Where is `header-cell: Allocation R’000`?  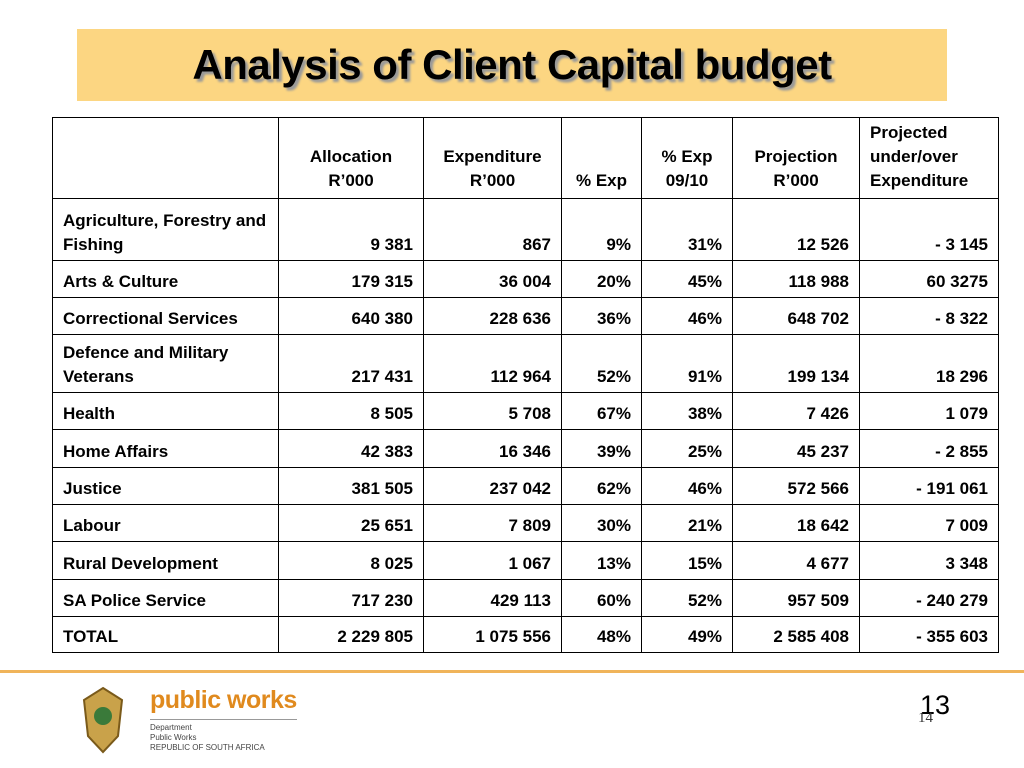
header-cell: Allocation R’000 is located at coordinates (351, 158).